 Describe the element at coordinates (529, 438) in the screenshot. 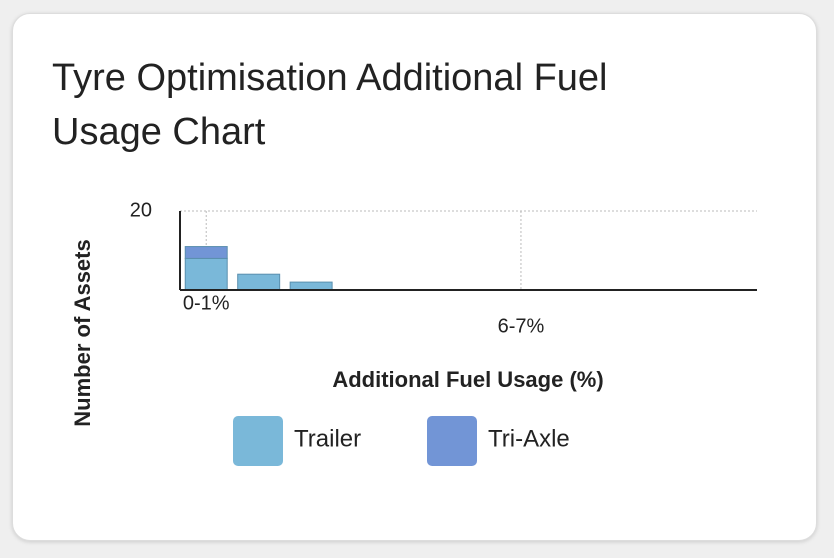

I see `legend-label: Tri-Axle` at that location.